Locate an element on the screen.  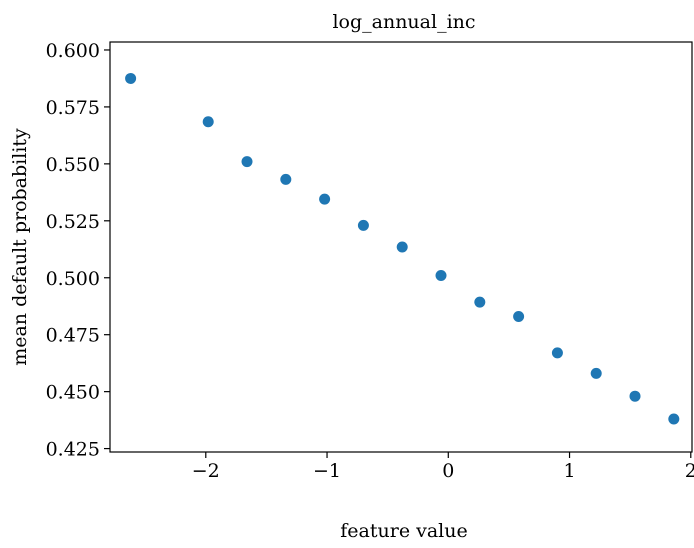
y-tick-label: 0.600 is located at coordinates (73, 51).